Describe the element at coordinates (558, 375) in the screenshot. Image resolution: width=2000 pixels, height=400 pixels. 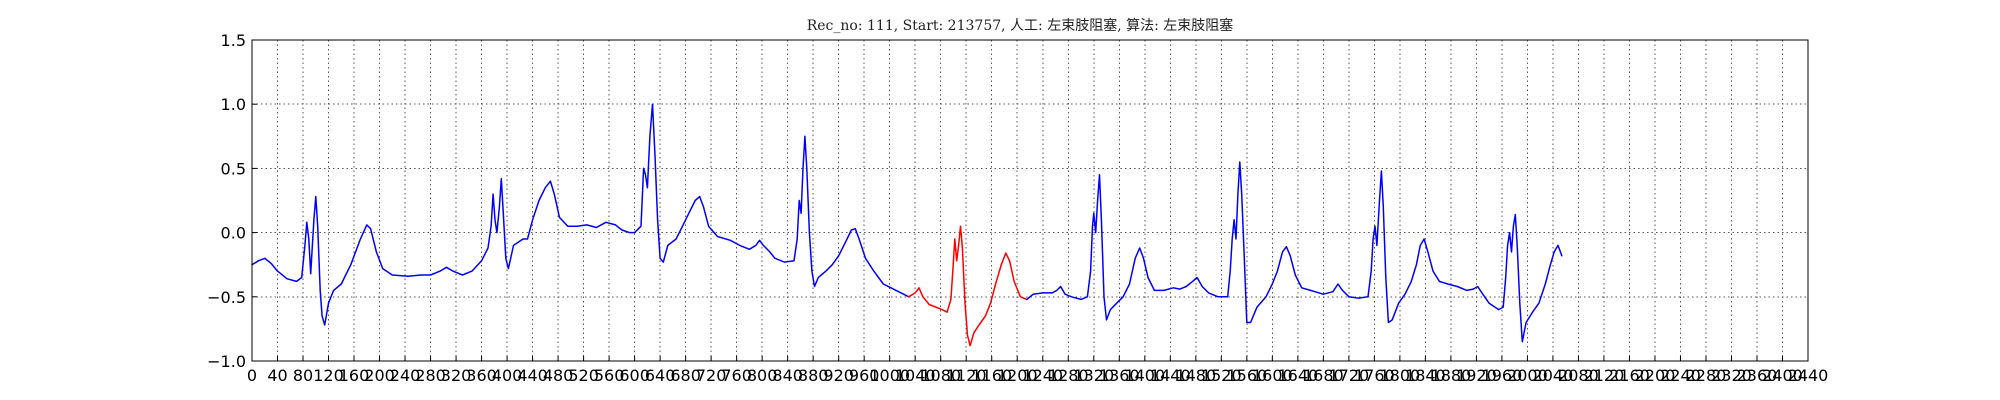
I see `x-tick-label: 480` at that location.